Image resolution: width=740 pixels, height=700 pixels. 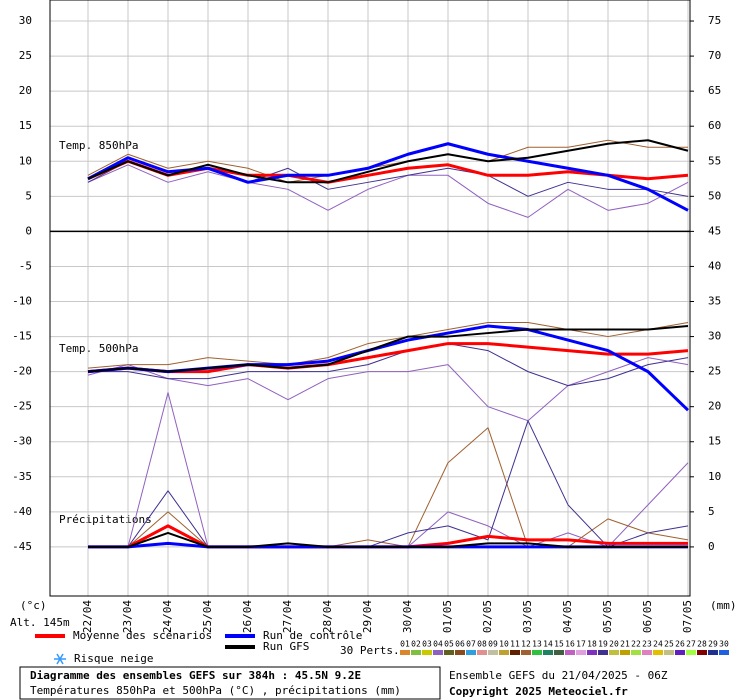 What do you see at coordinates (25, 20) in the screenshot?
I see `y-tick-label: 30` at bounding box center [25, 20].